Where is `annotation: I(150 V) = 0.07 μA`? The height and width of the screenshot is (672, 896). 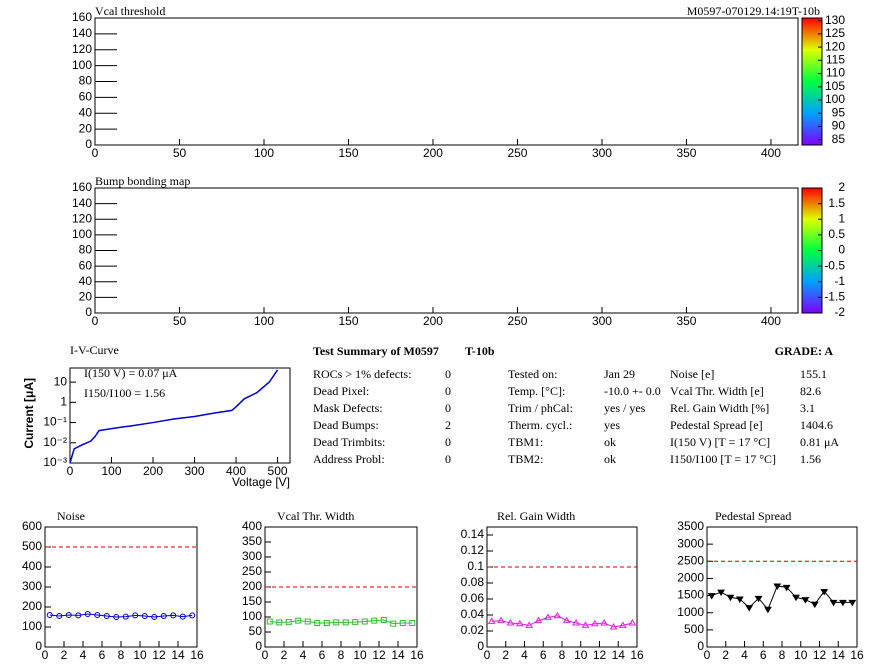
annotation: I(150 V) = 0.07 μA is located at coordinates (131, 373).